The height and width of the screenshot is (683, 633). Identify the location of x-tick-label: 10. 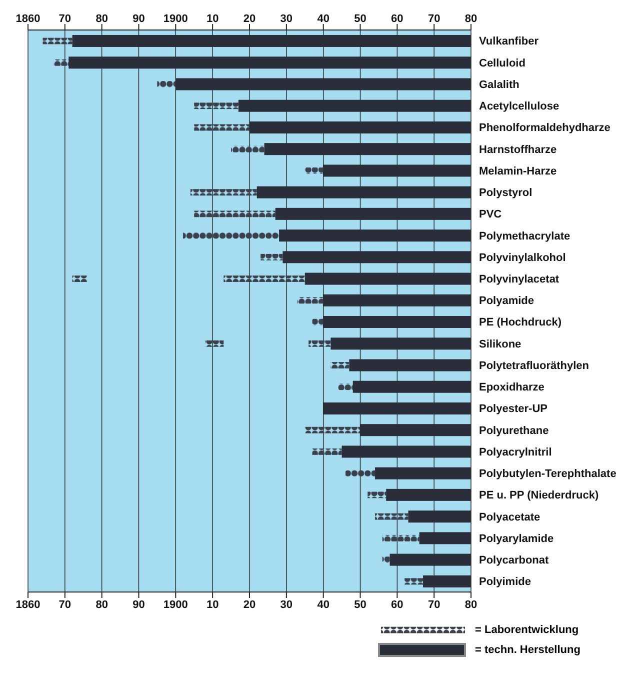
(212, 604).